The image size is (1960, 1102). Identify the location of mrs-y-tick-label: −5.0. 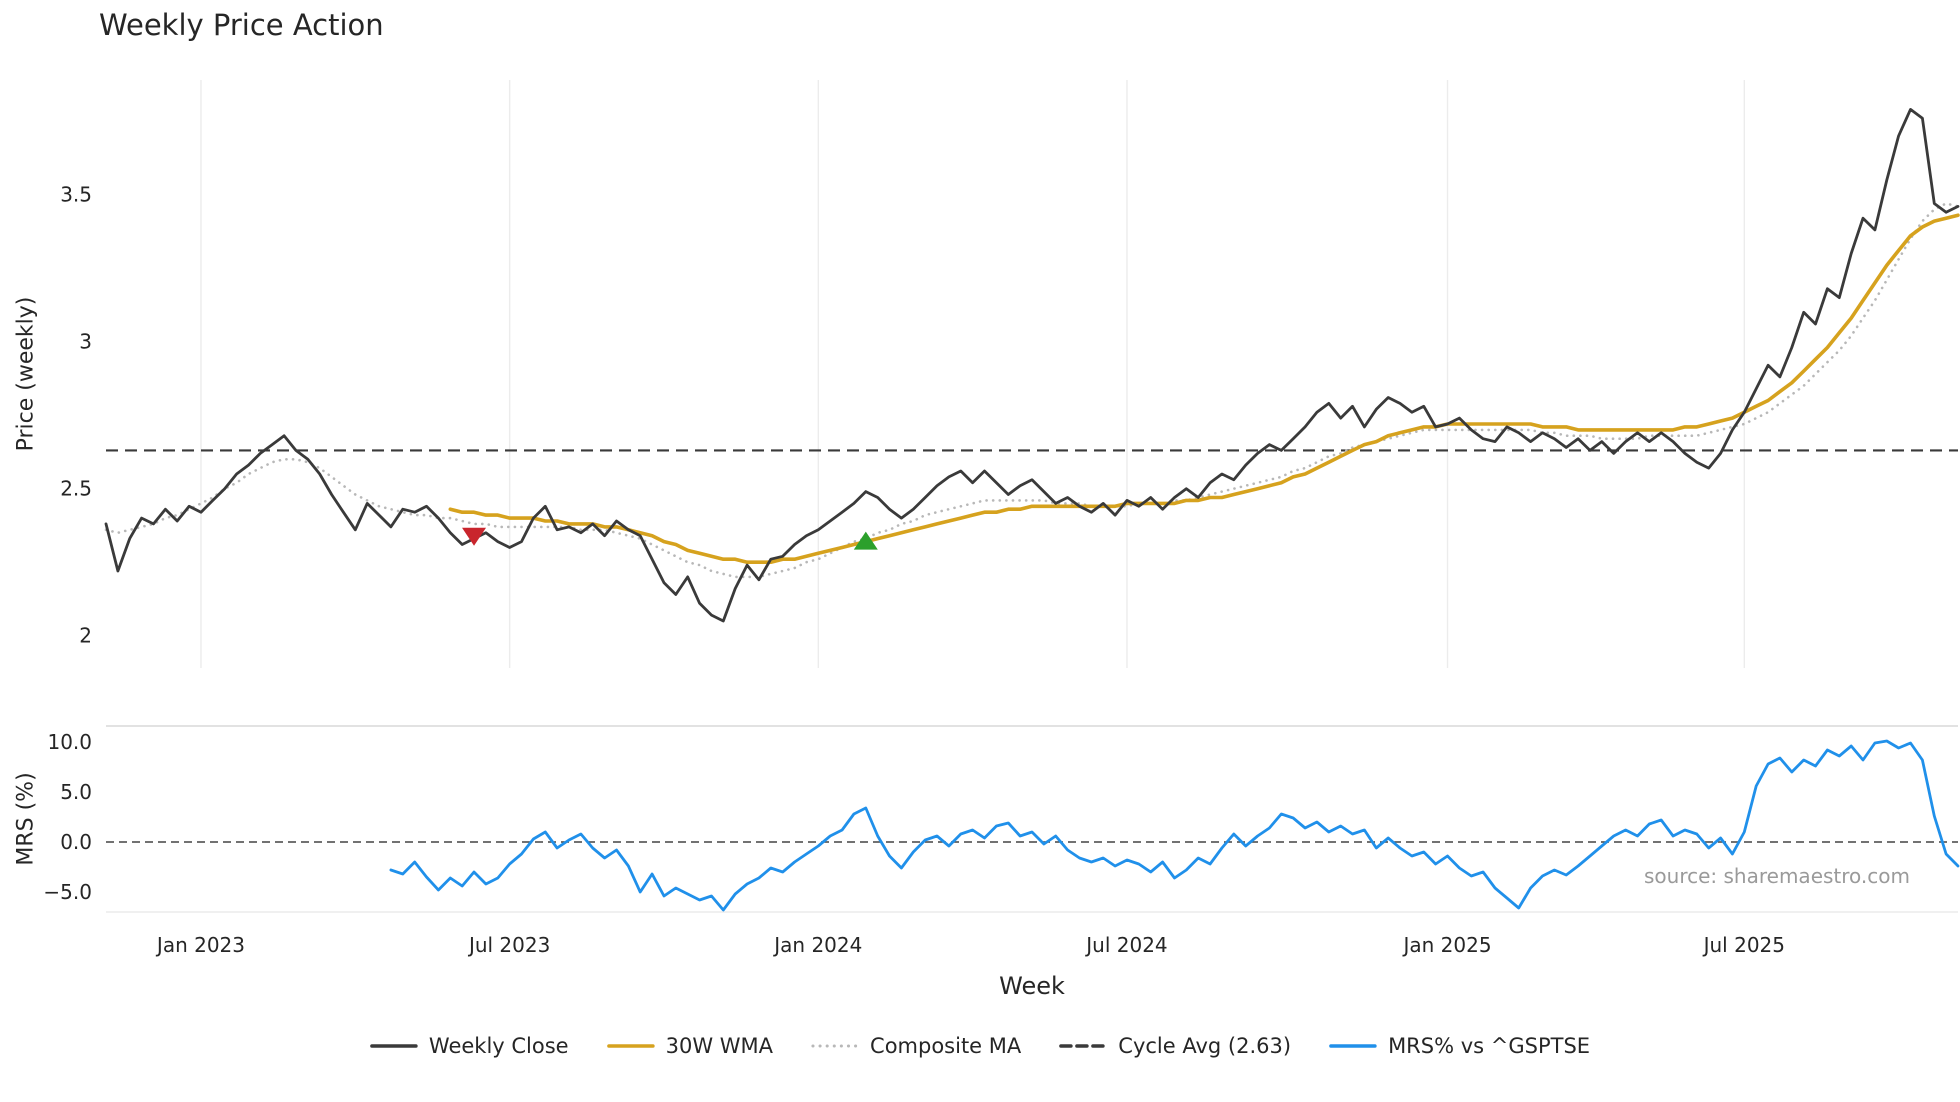
(67, 892).